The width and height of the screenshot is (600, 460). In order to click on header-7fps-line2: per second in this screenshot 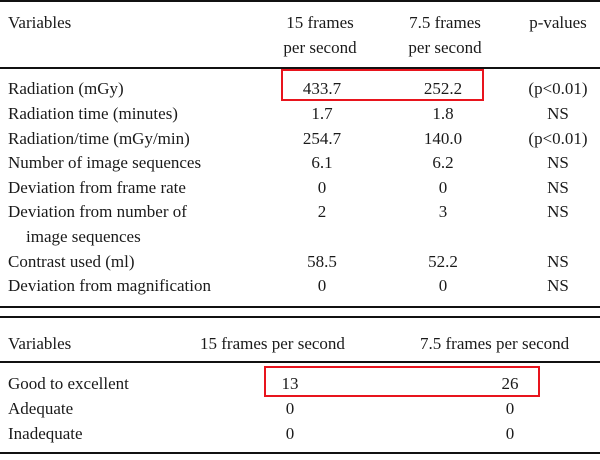, I will do `click(445, 47)`.